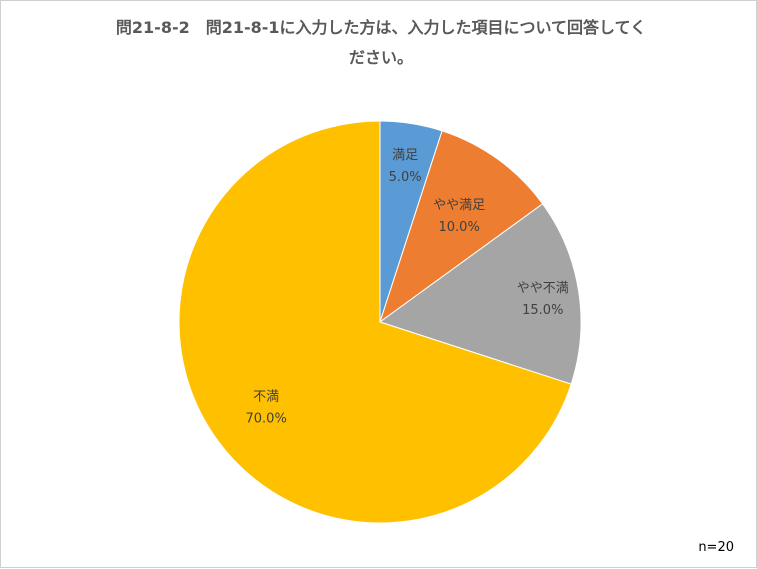 The image size is (757, 569). Describe the element at coordinates (543, 288) in the screenshot. I see `slice-category-label-3: やや不満` at that location.